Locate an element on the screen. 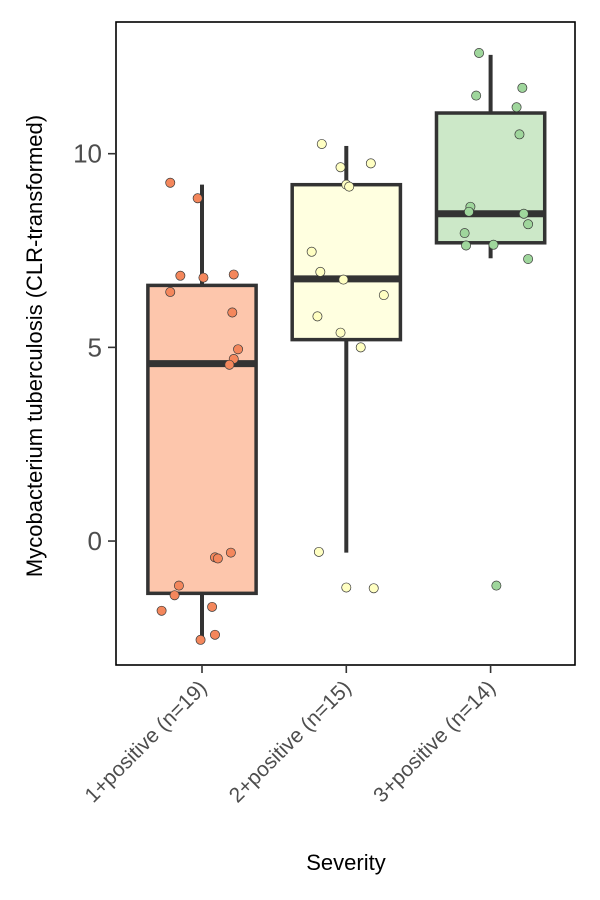 The height and width of the screenshot is (900, 600). y-tick-label: 10 is located at coordinates (87, 154).